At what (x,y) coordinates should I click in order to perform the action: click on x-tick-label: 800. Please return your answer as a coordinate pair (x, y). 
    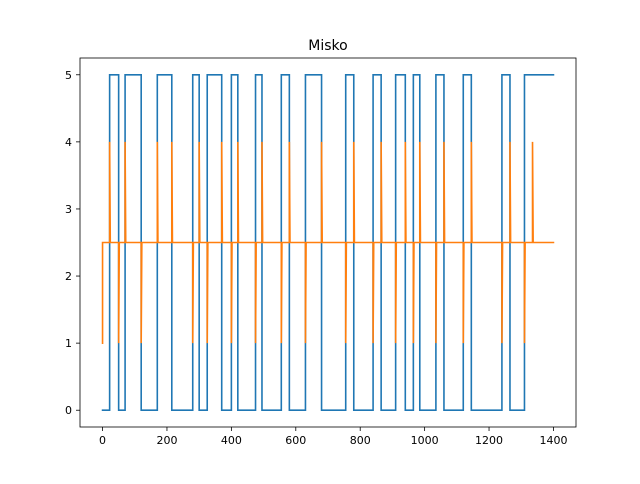
    Looking at the image, I should click on (360, 440).